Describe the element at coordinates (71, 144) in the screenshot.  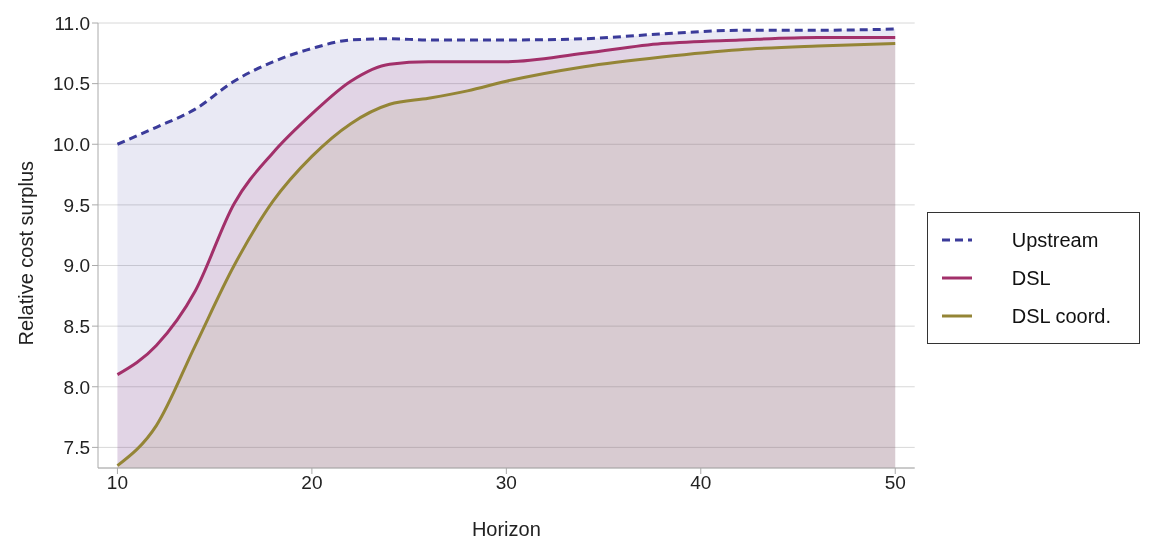
I see `y-tick-label: 10.0` at that location.